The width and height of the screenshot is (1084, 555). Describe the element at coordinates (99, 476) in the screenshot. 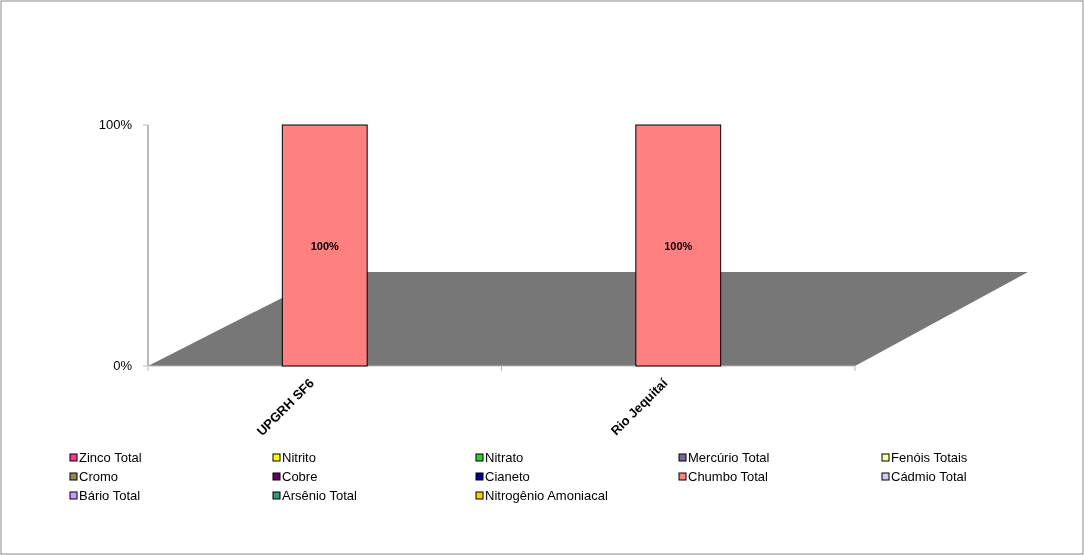

I see `legend-label: Cromo` at that location.